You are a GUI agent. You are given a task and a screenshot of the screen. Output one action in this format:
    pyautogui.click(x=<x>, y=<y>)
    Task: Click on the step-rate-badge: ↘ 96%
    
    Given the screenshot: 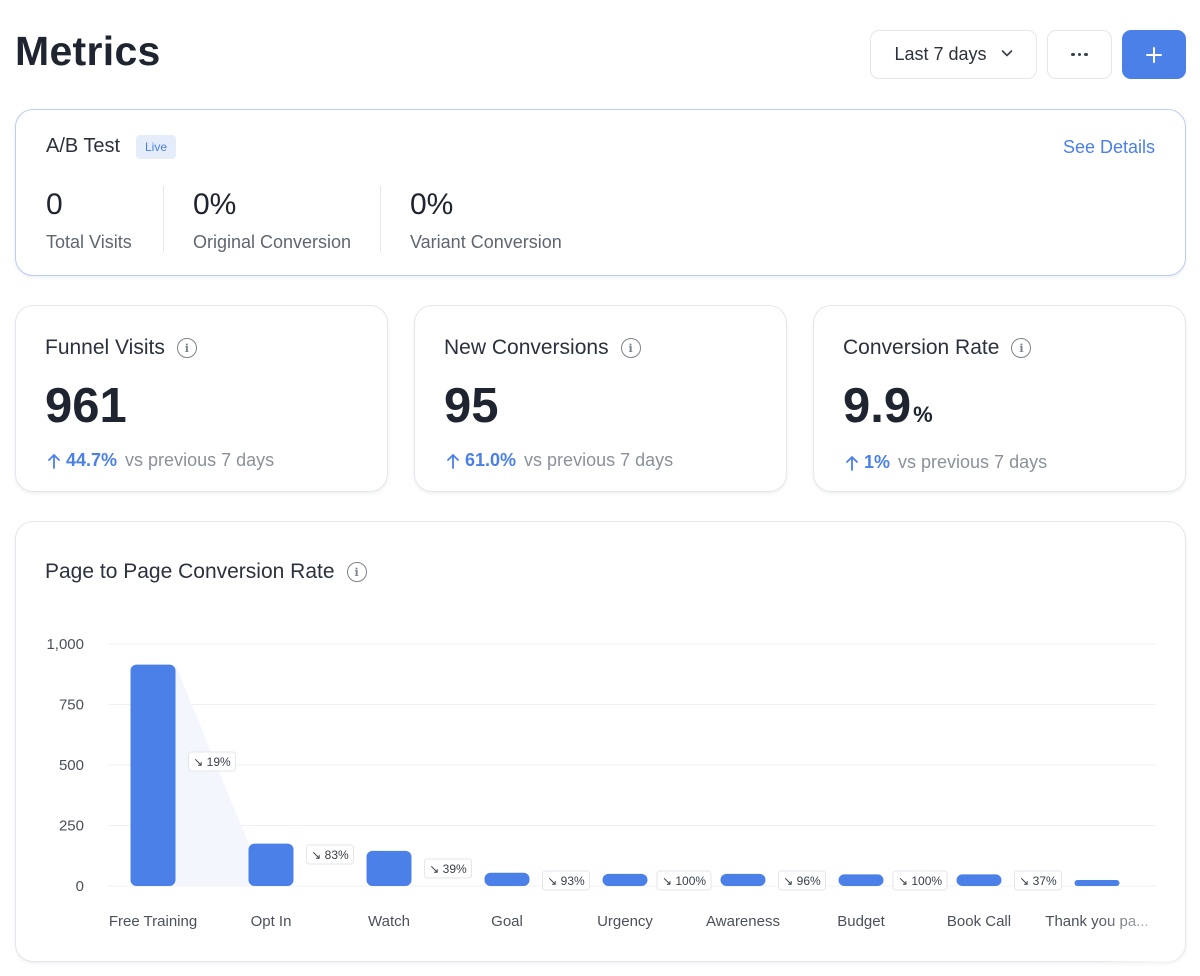 What is the action you would take?
    pyautogui.click(x=802, y=880)
    